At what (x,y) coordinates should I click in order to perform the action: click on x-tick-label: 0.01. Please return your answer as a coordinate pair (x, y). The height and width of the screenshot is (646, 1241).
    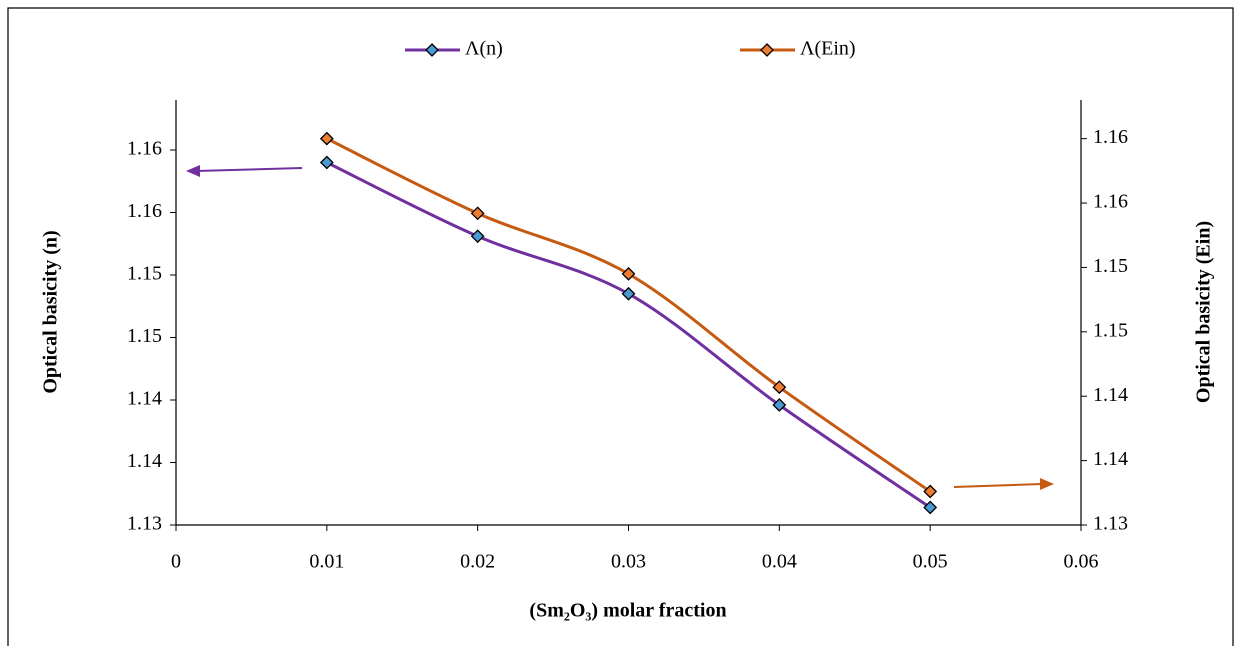
    Looking at the image, I should click on (326, 562).